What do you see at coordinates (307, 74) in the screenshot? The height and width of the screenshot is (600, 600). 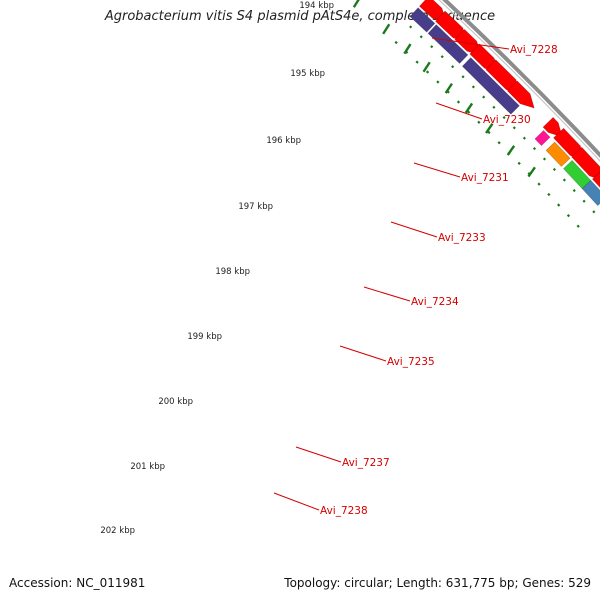 I see `scale-label: 195 kbp` at bounding box center [307, 74].